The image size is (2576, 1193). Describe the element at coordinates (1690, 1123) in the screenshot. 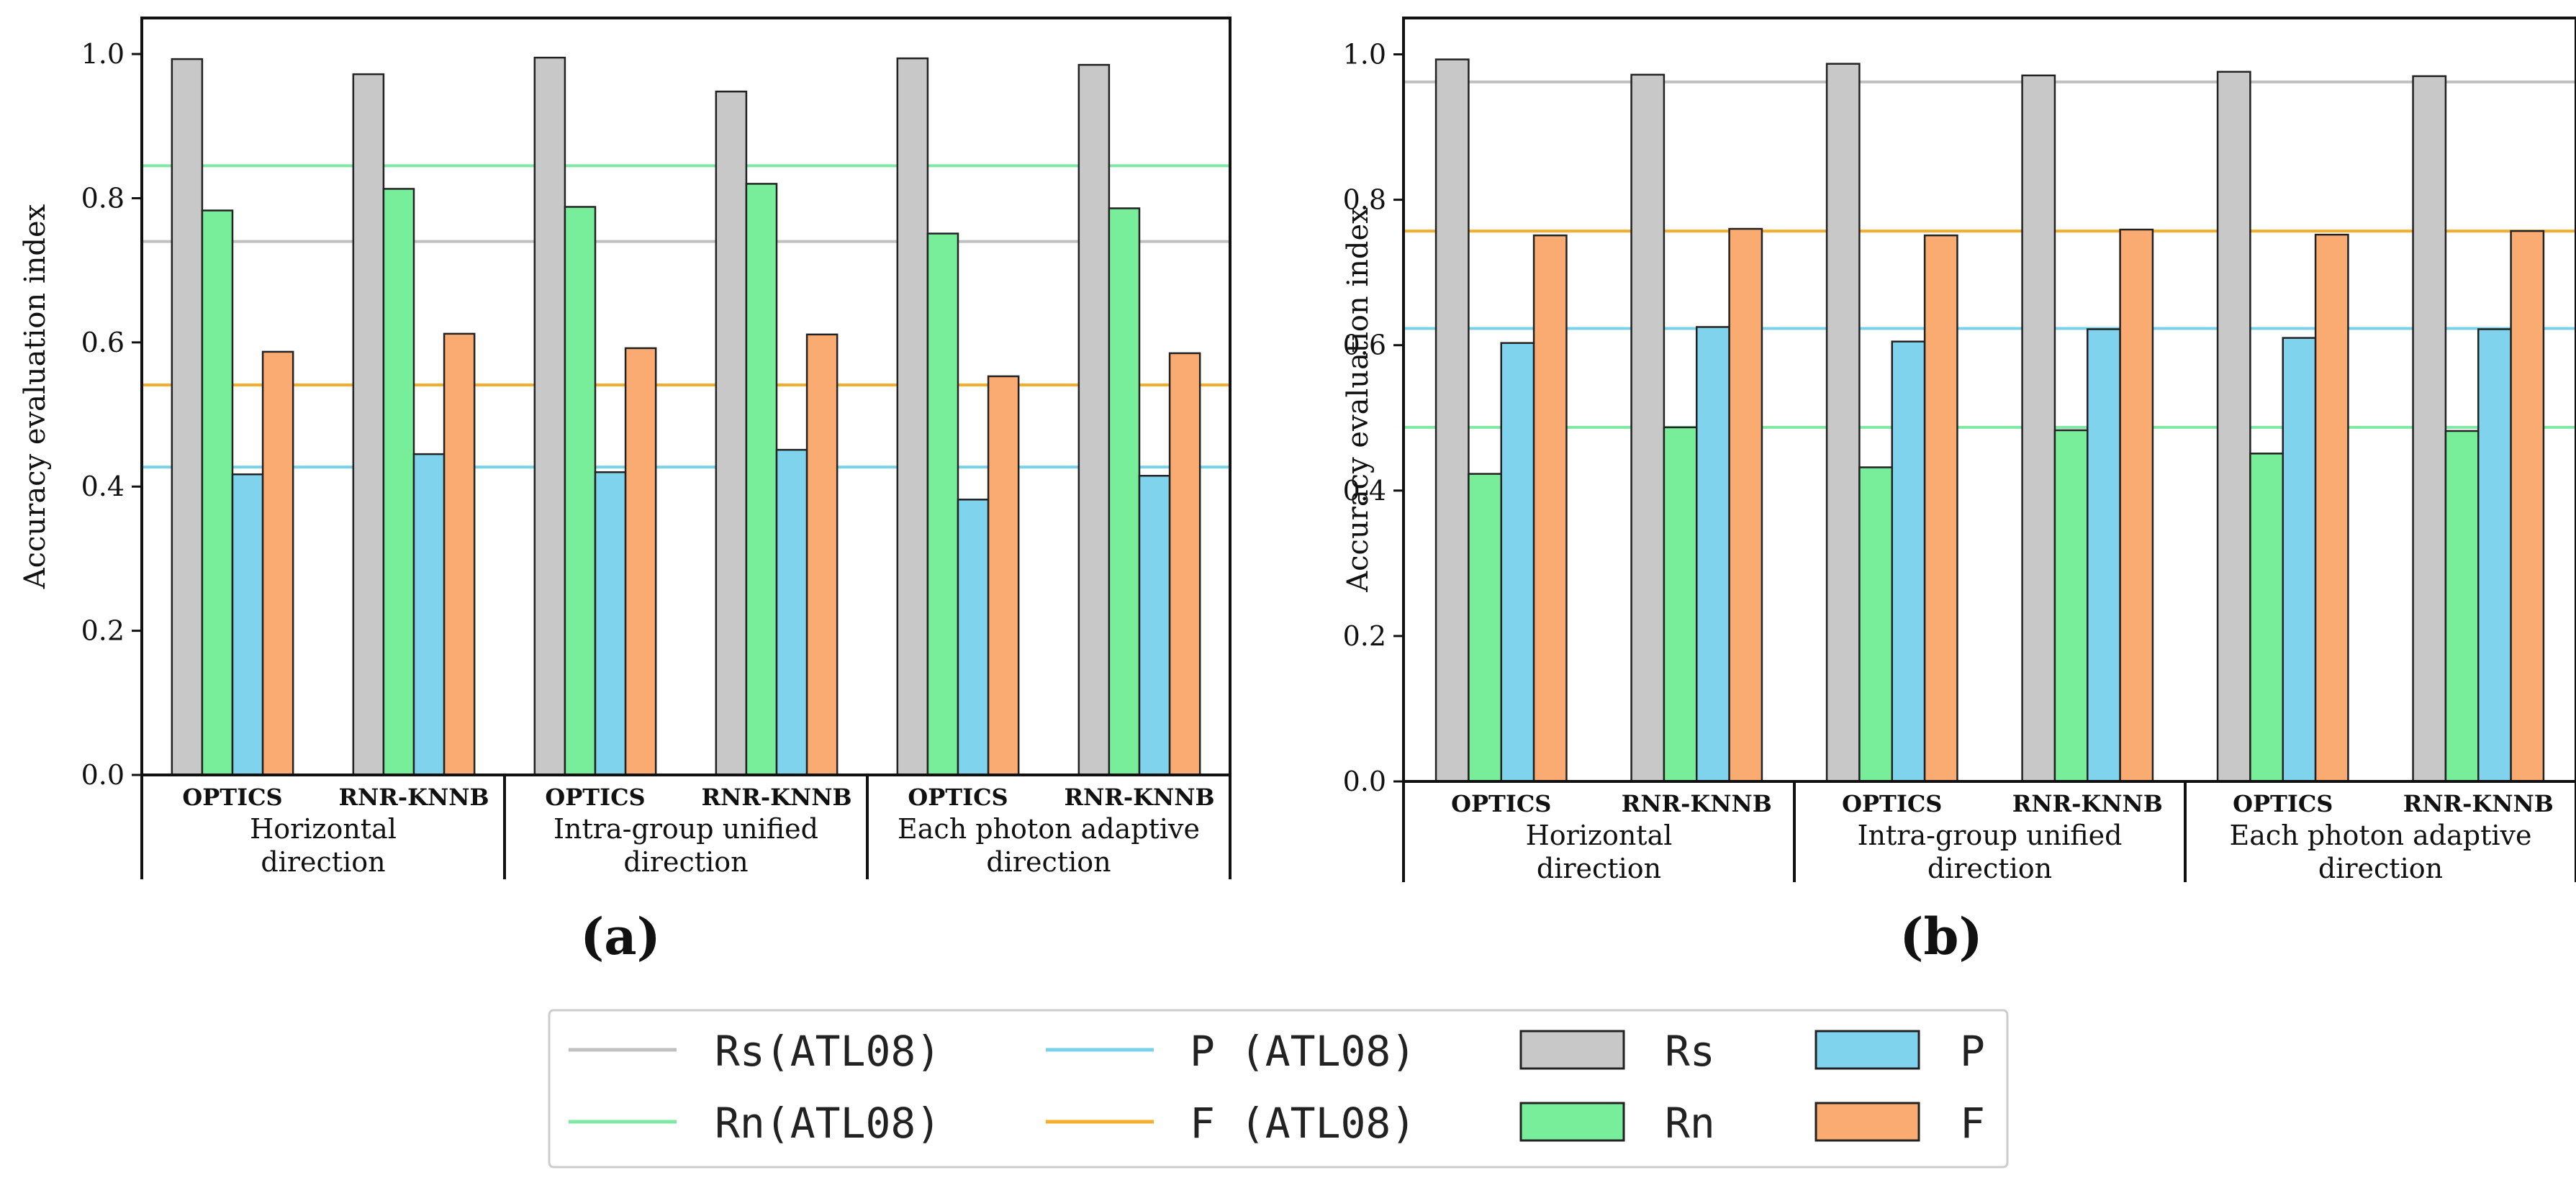

I see `legend-label-rn: Rn` at that location.